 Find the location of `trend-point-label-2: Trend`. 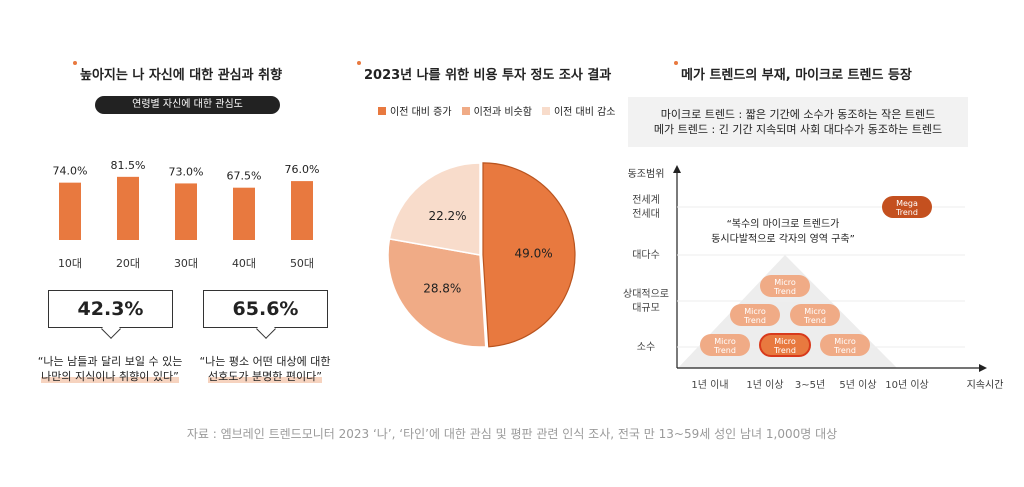

trend-point-label-2: Trend is located at coordinates (844, 350).